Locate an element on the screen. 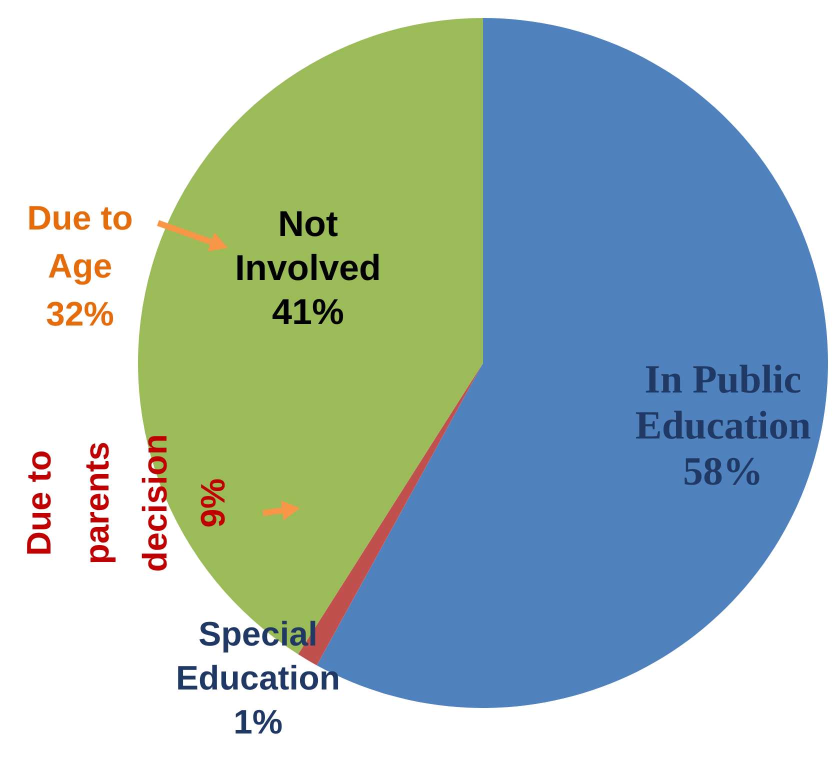 This screenshot has height=775, width=836. text: Due to Age 32% is located at coordinates (80, 266).